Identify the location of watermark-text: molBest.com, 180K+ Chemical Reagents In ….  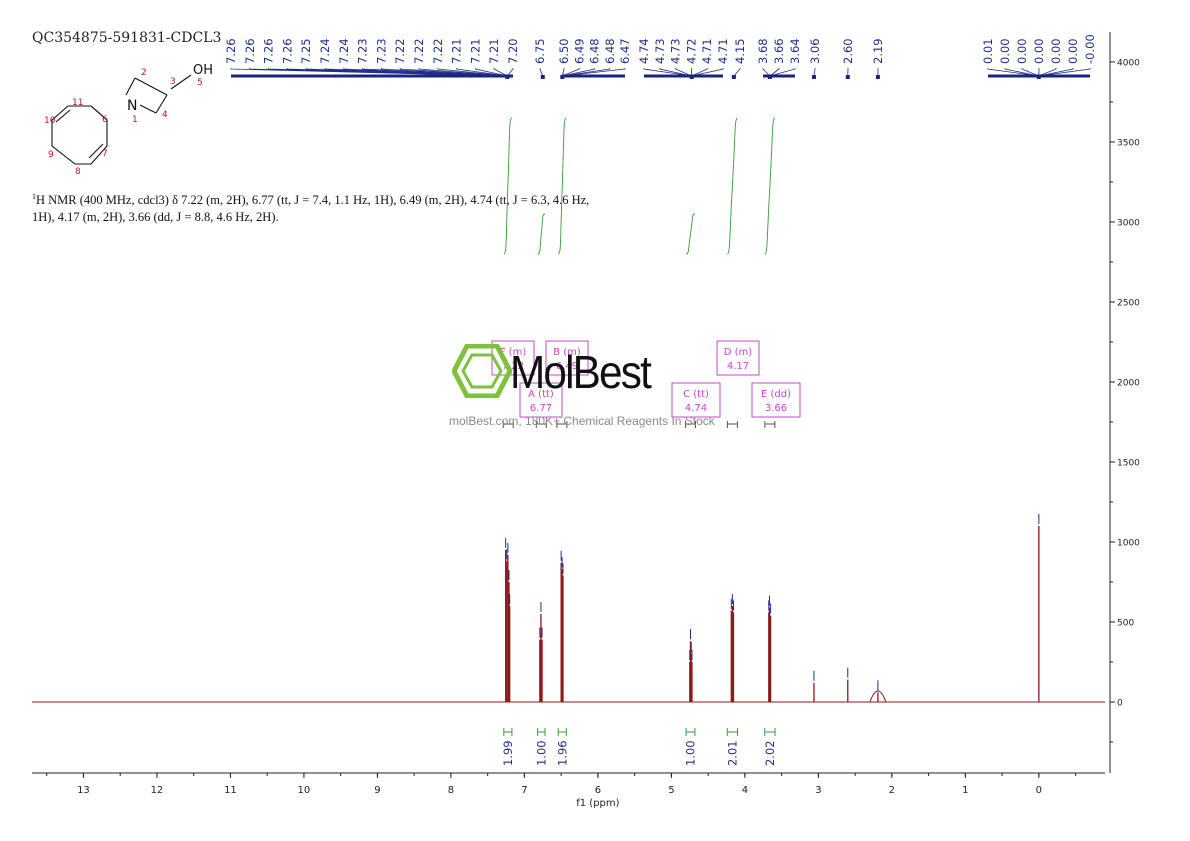
(582, 421).